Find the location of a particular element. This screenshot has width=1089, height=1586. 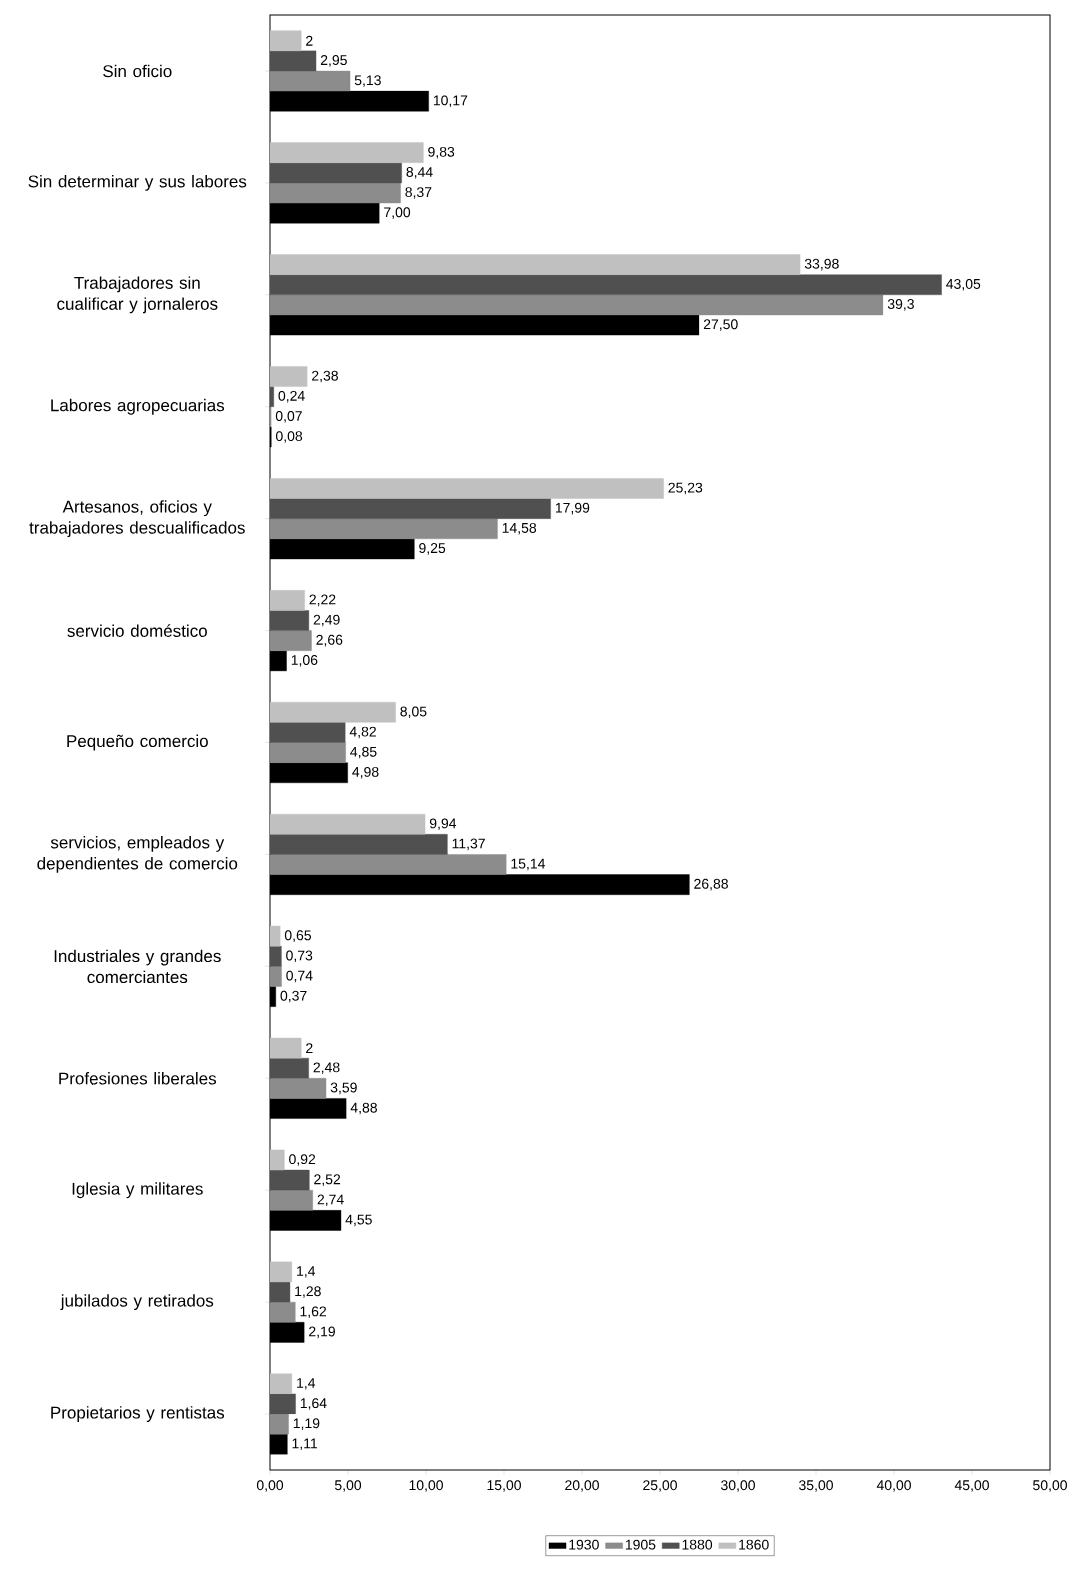

data-label: 7,00 is located at coordinates (397, 213).